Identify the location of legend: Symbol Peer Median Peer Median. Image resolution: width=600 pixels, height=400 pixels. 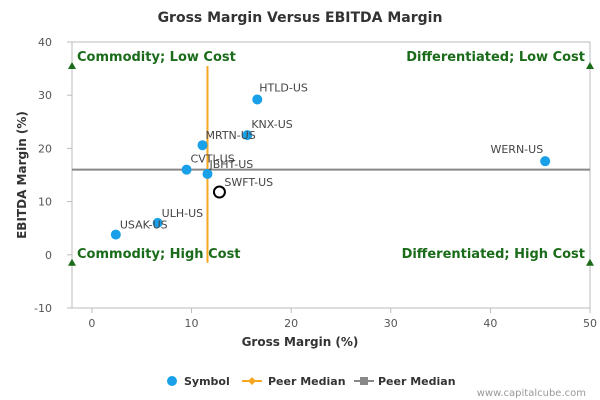
(311, 381).